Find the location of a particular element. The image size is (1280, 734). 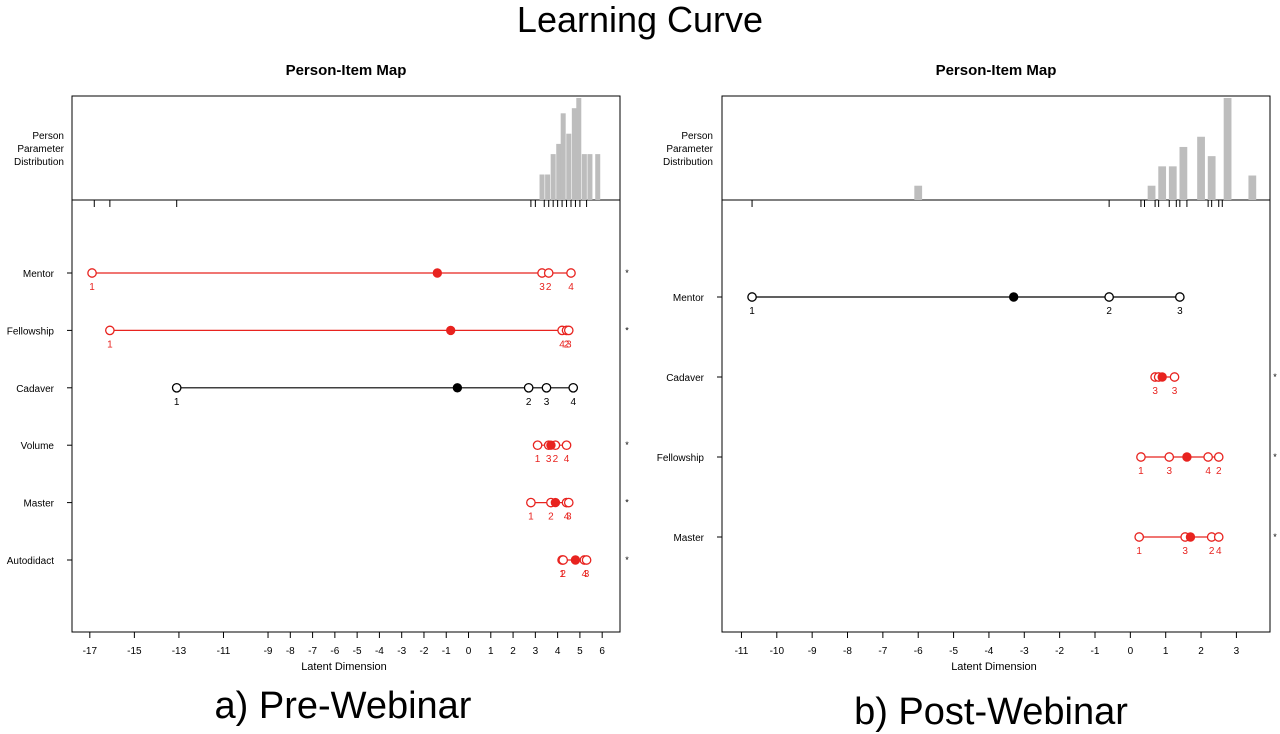

item-label: Cadaver is located at coordinates (685, 378).